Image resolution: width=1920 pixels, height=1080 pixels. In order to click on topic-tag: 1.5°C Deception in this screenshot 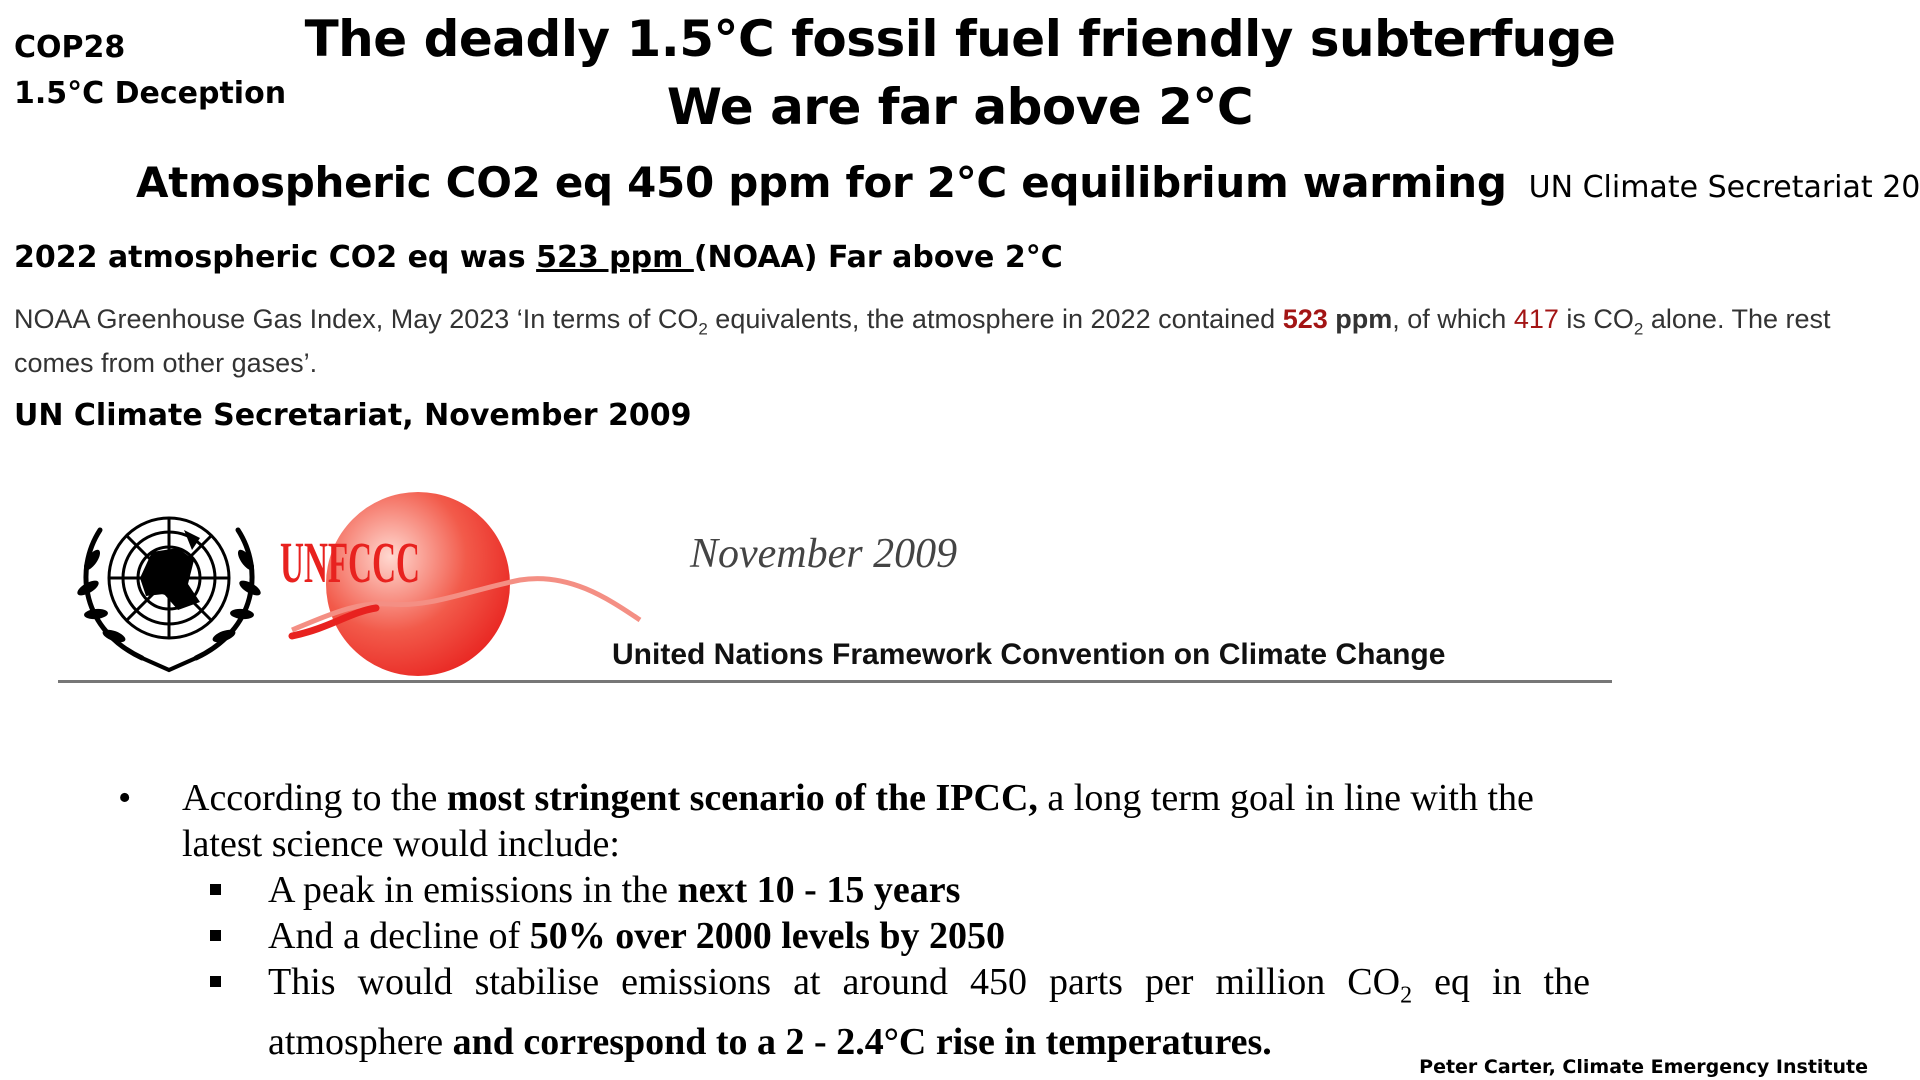, I will do `click(150, 93)`.